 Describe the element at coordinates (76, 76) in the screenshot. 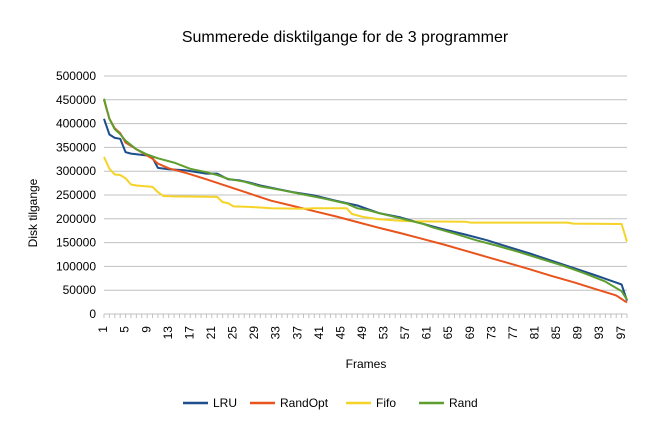

I see `y-tick-label: 500000` at that location.